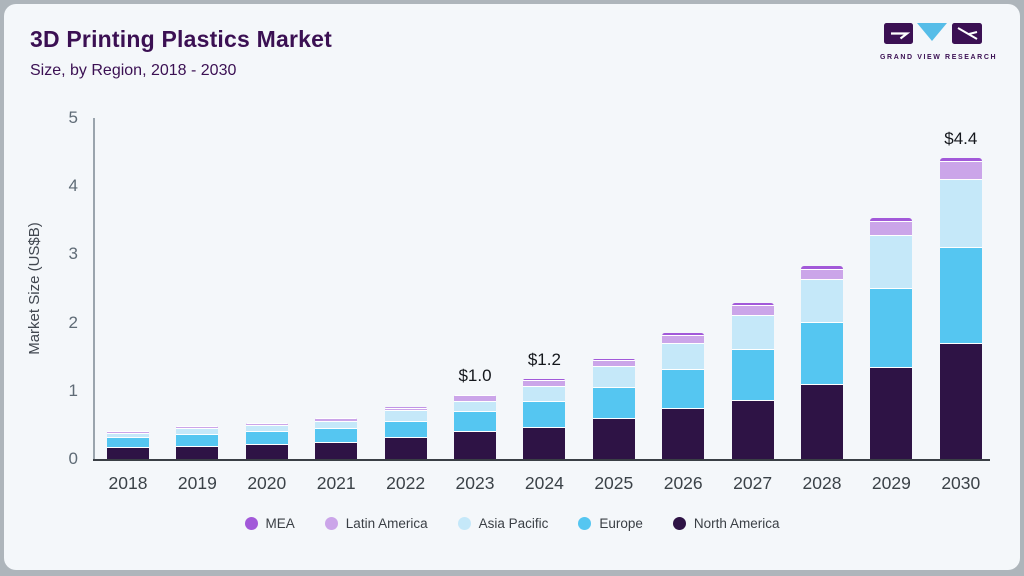  Describe the element at coordinates (621, 523) in the screenshot. I see `legend-label: Europe` at that location.